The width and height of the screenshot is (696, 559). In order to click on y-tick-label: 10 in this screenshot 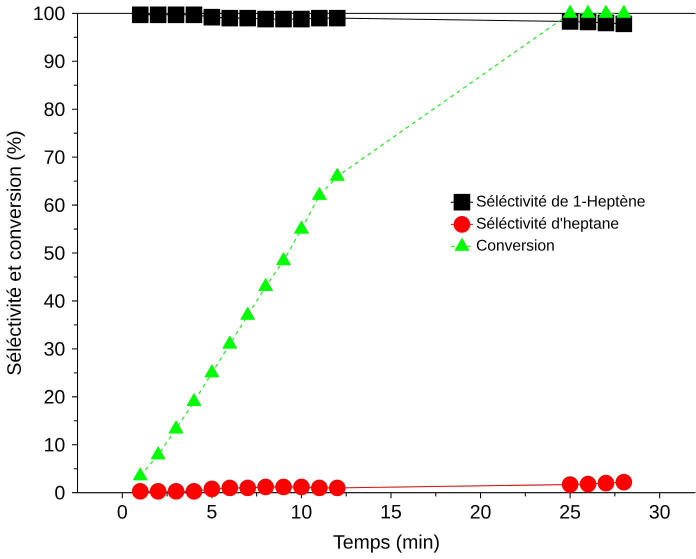, I will do `click(54, 445)`.